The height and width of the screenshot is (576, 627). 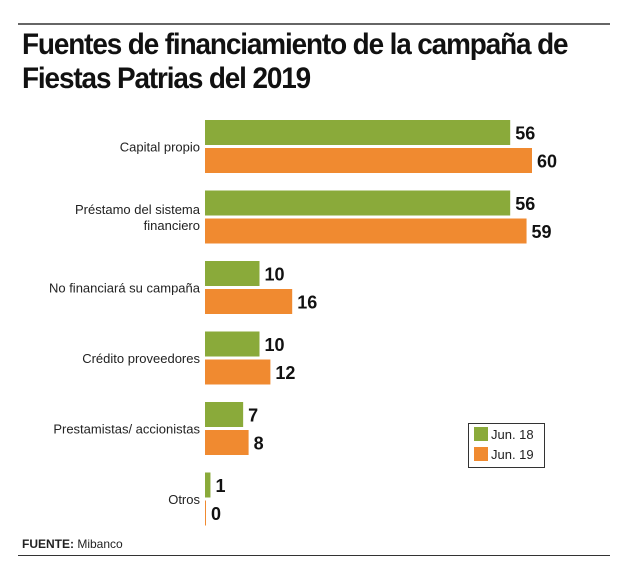 I want to click on category-label: Otros, so click(x=184, y=499).